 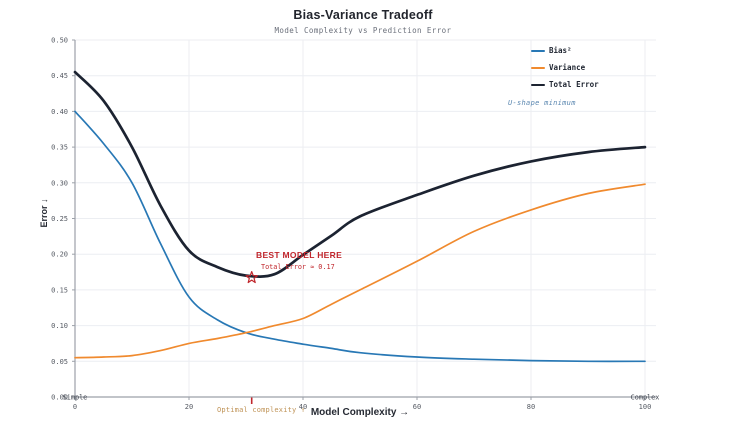 I want to click on y-tick-label: 0.50, so click(x=59, y=41).